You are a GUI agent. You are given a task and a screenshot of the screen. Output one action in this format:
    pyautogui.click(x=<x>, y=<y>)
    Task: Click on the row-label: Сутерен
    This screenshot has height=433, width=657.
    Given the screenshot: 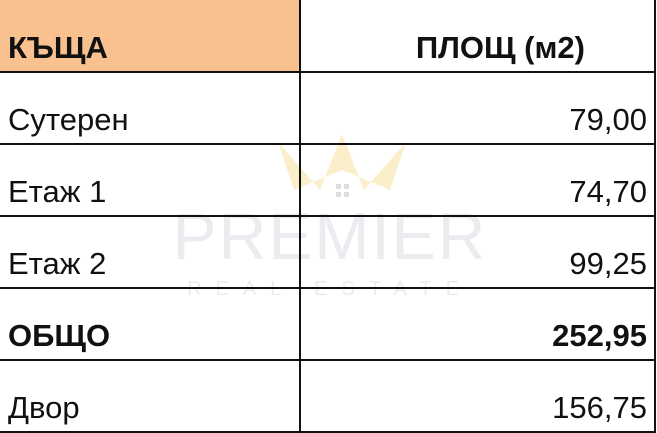 What is the action you would take?
    pyautogui.click(x=68, y=119)
    